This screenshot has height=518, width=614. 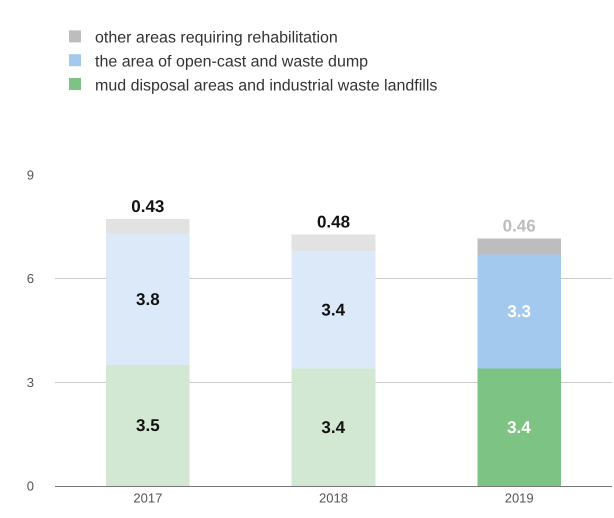 I want to click on legend-label: mud disposal areas and industrial waste landfills, so click(x=266, y=85).